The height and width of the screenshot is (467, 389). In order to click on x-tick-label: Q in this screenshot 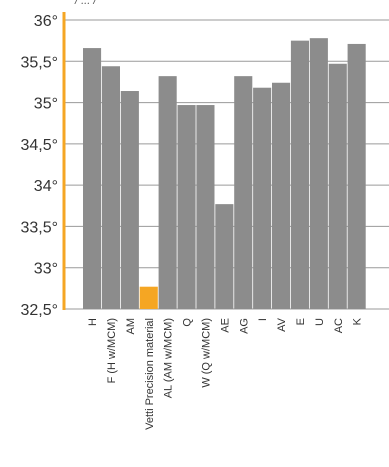, I will do `click(188, 322)`.